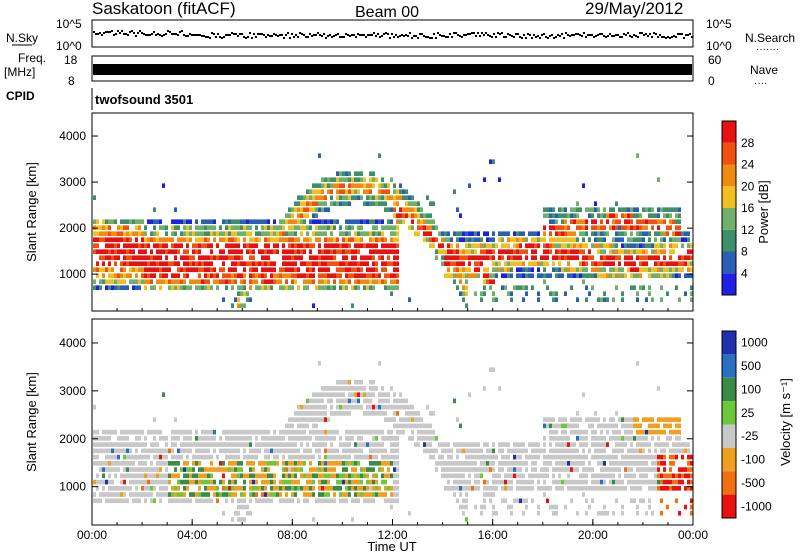  Describe the element at coordinates (729, 389) in the screenshot. I see `velocity-colorbar-segment` at that location.